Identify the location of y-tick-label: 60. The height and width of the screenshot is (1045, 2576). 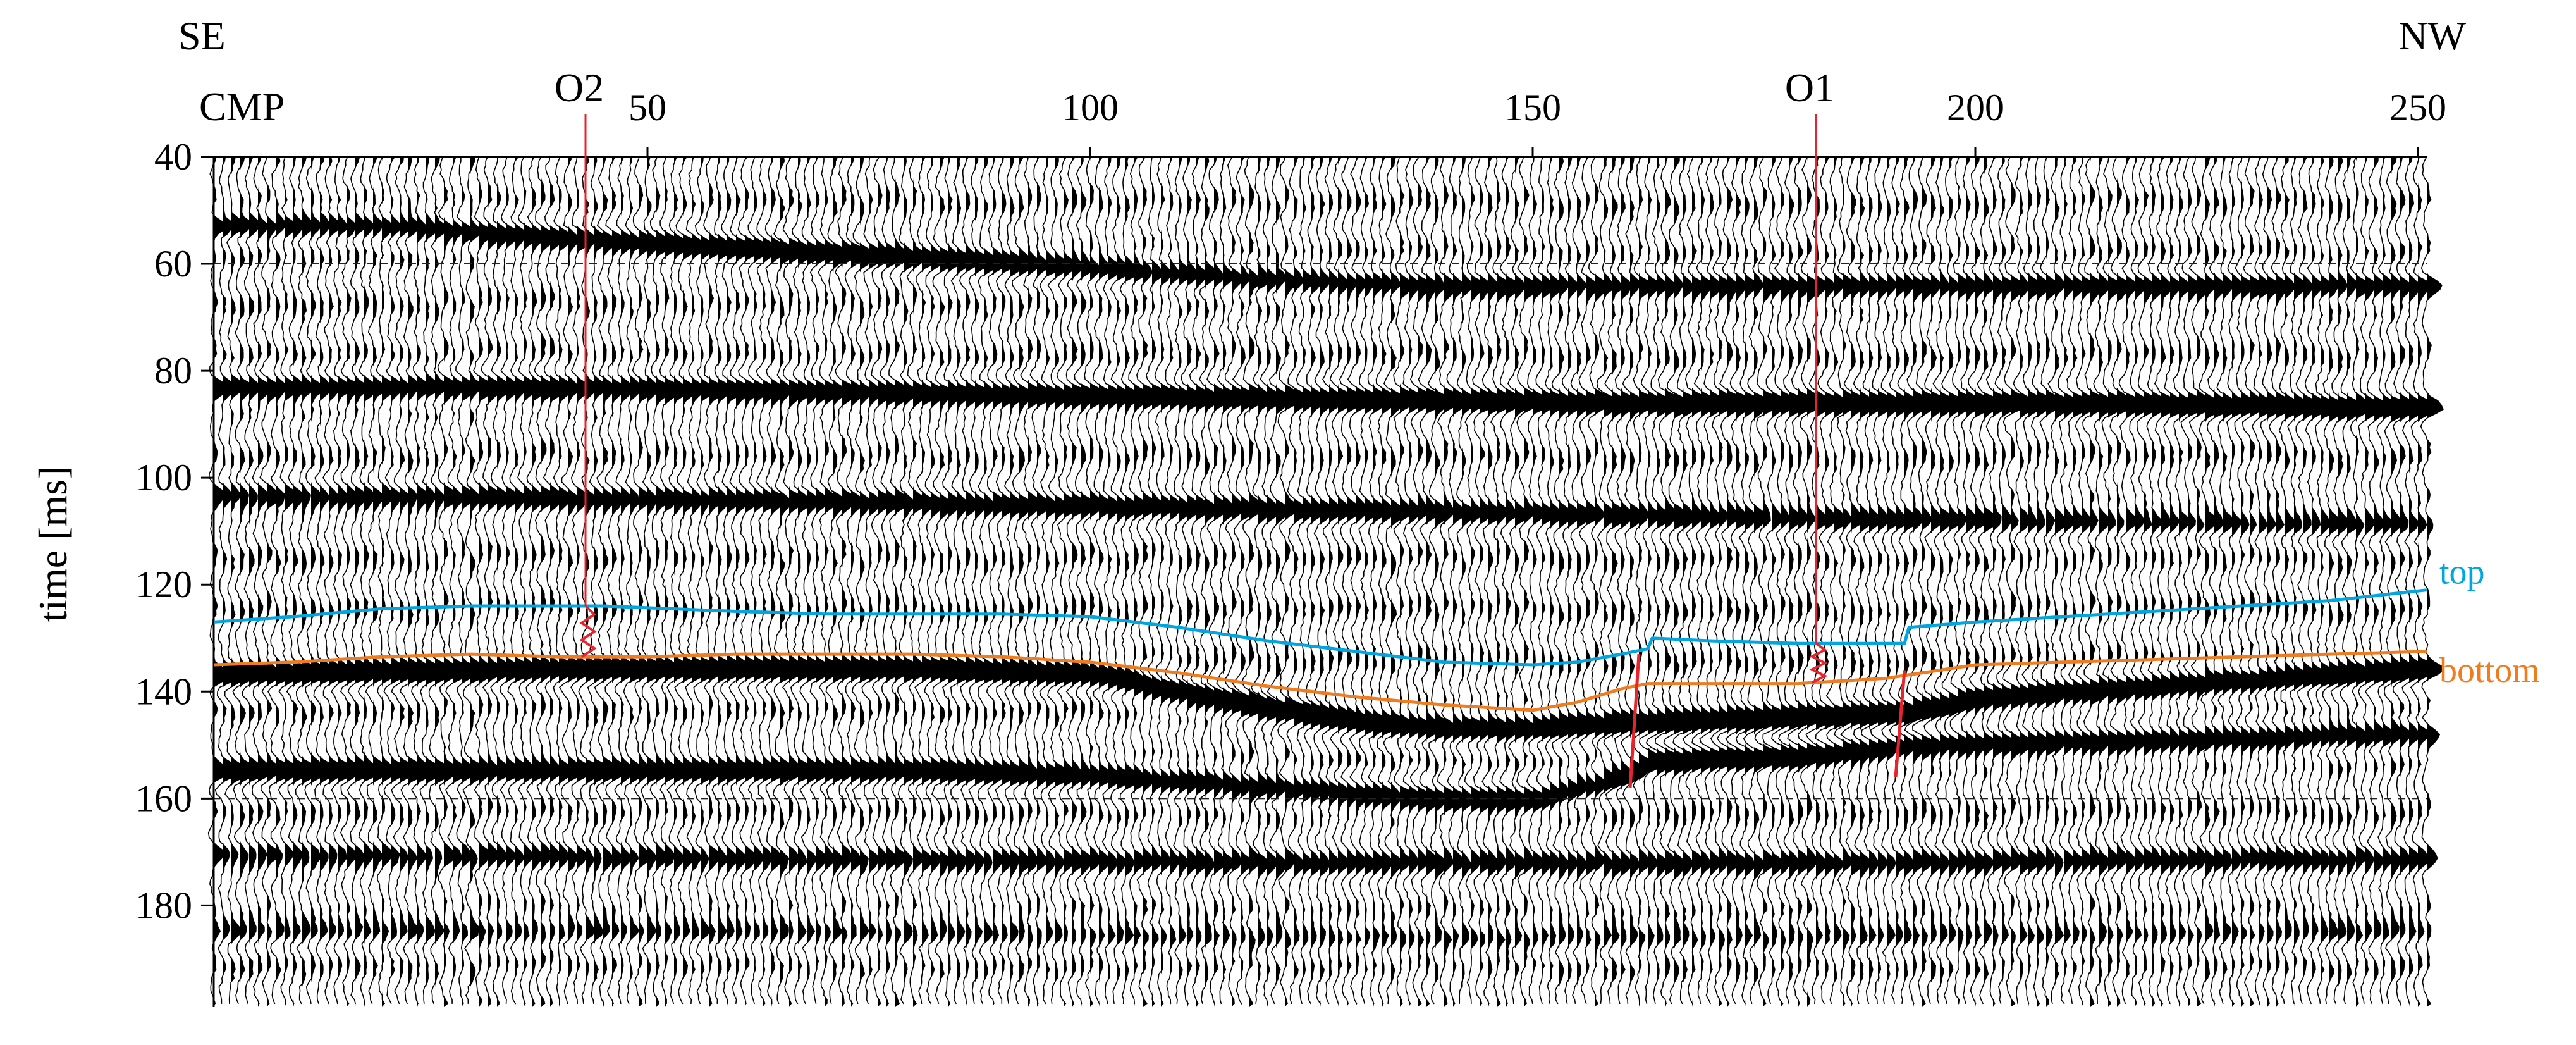
(173, 264).